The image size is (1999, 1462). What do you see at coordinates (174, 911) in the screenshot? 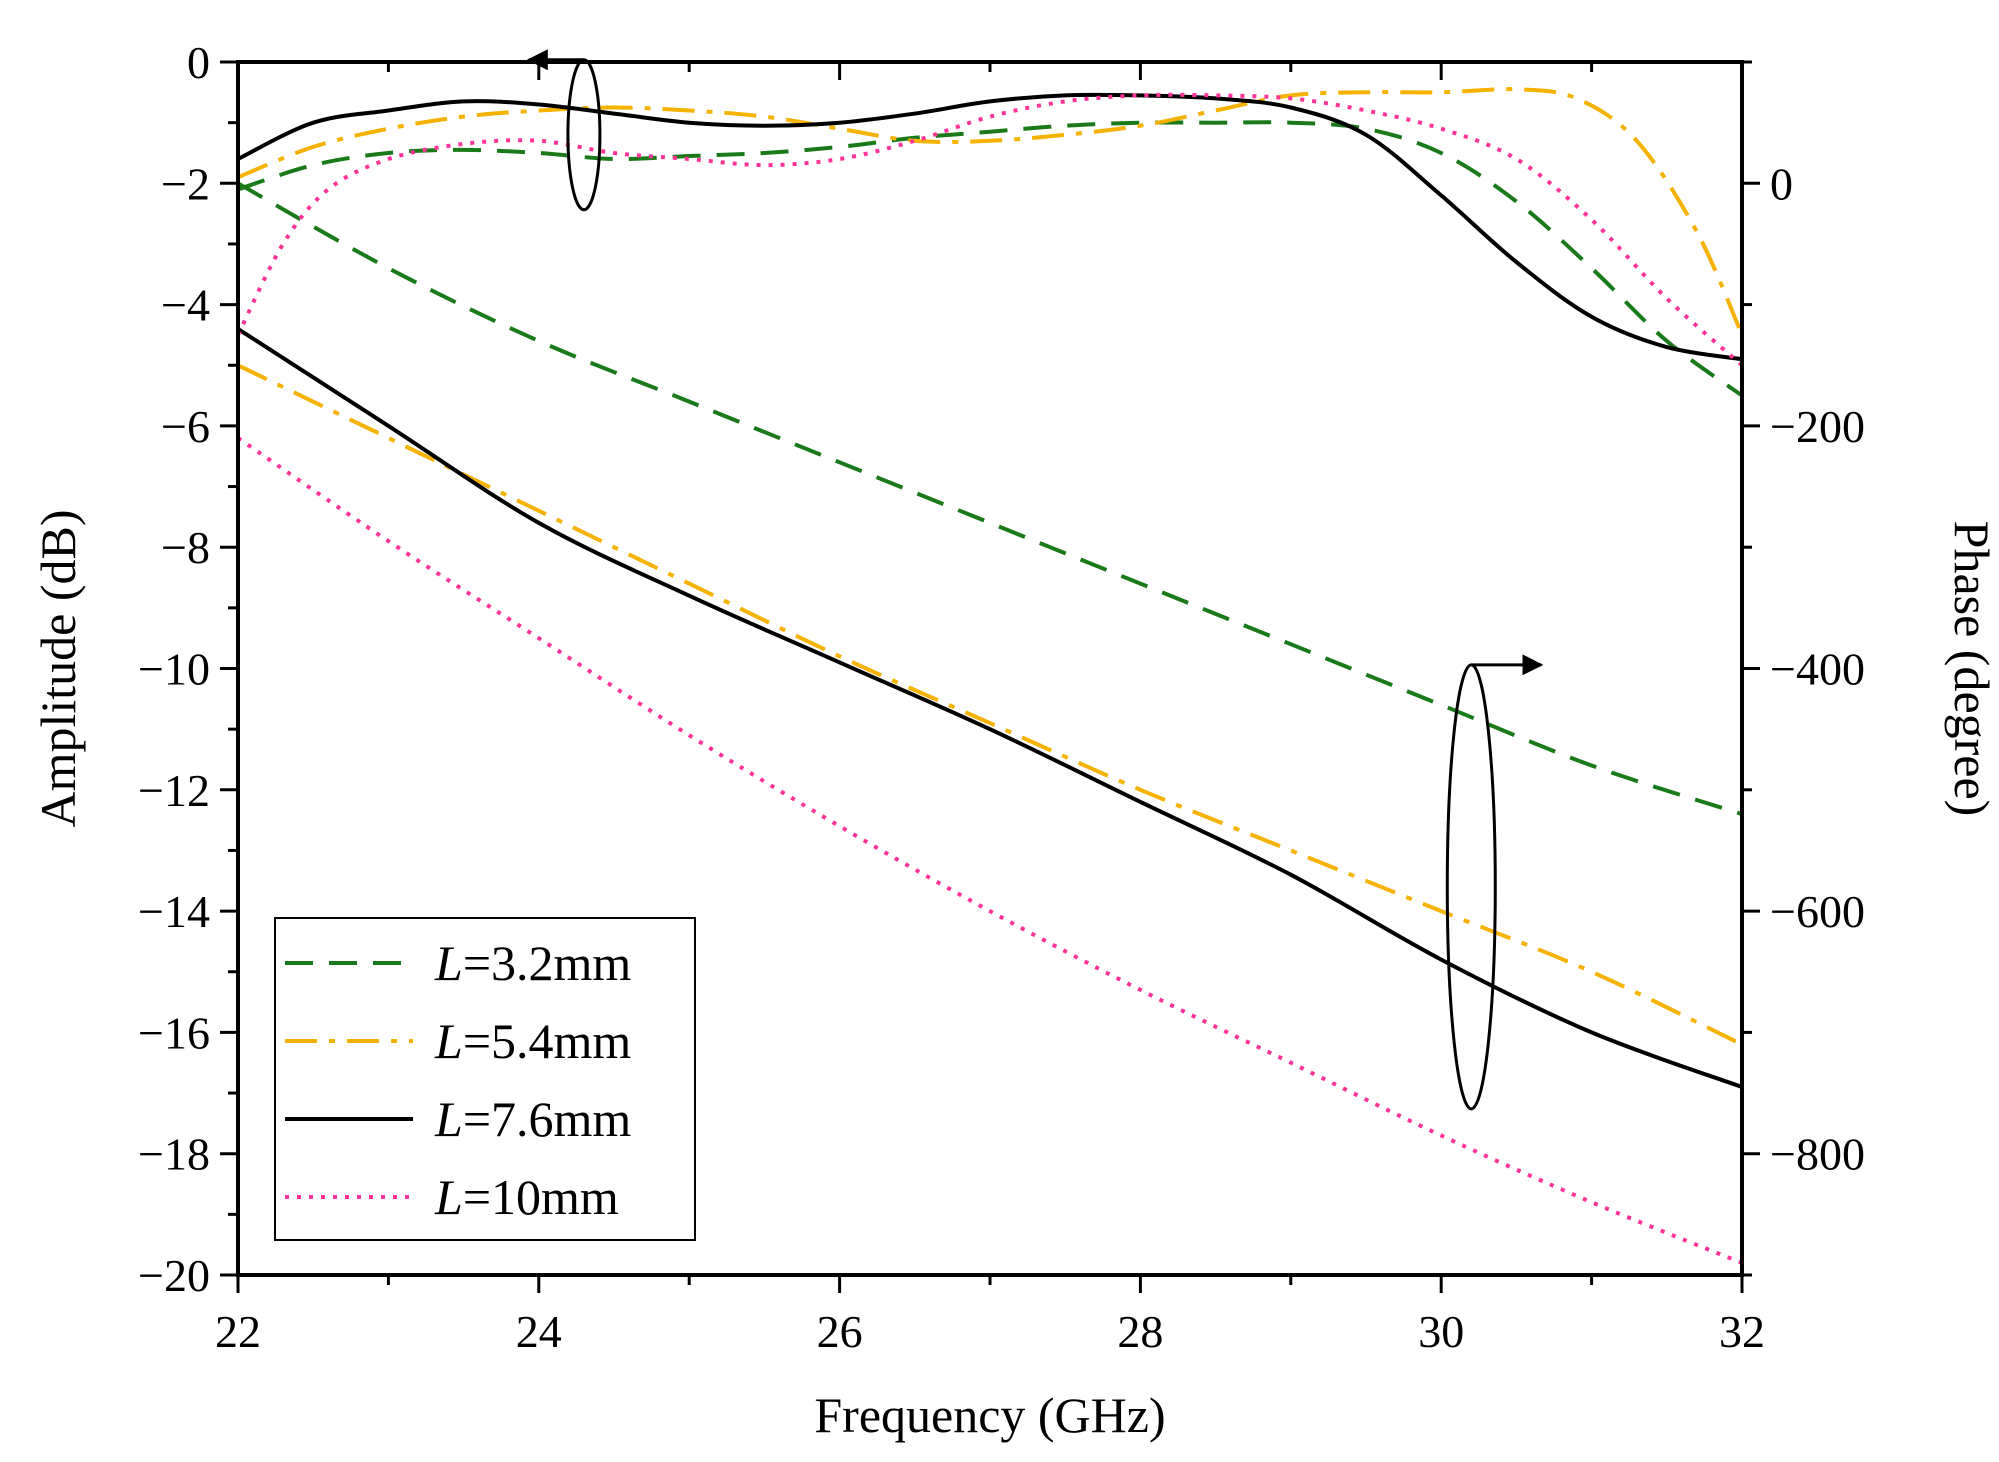
I see `y-left-tick-label: −14` at bounding box center [174, 911].